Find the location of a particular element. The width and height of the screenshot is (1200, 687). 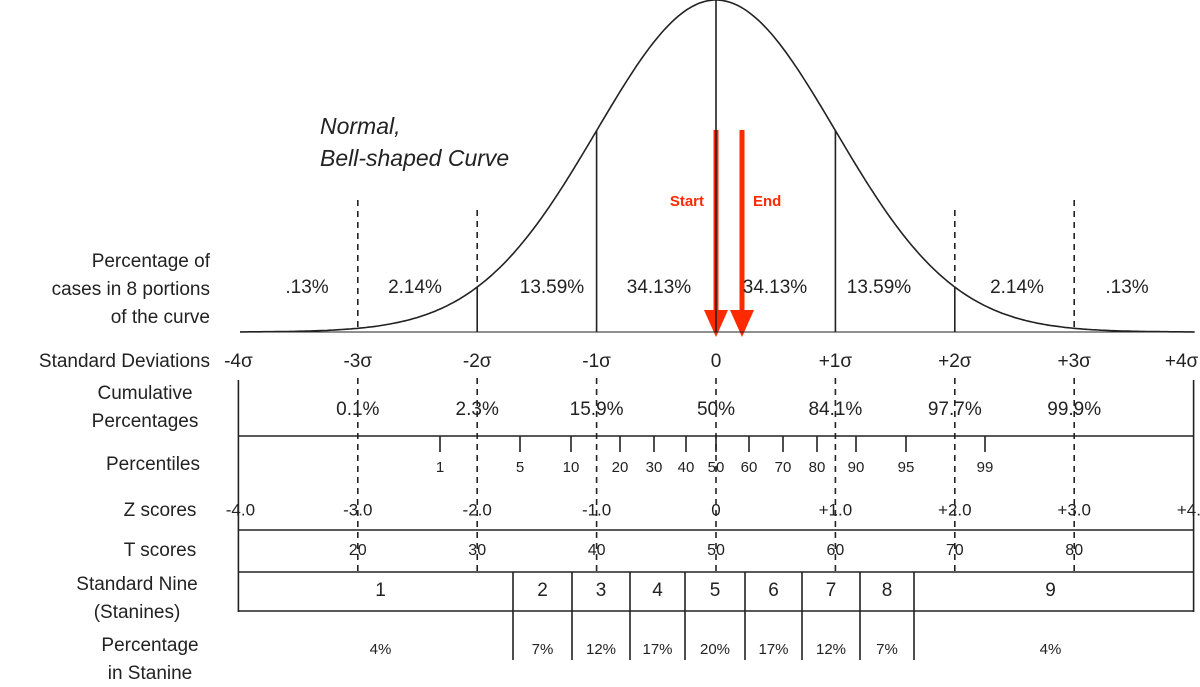

row-value: +3.0 is located at coordinates (1074, 509).